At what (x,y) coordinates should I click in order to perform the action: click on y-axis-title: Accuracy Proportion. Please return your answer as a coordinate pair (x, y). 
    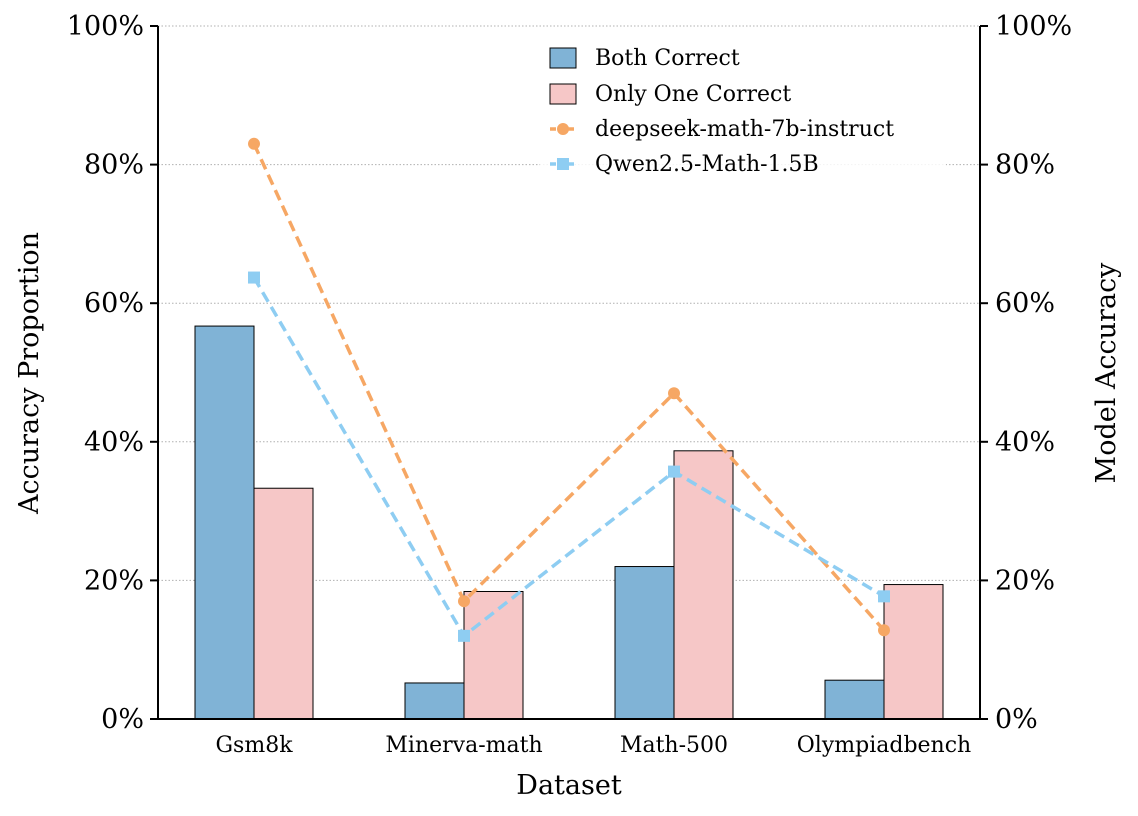
    Looking at the image, I should click on (29, 373).